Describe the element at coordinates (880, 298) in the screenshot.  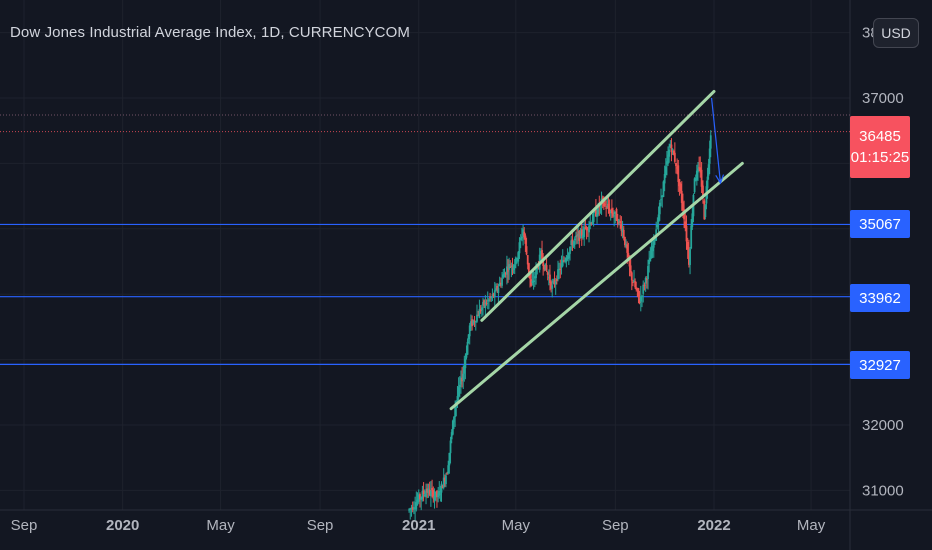
I see `level-tag-33962: 33962` at that location.